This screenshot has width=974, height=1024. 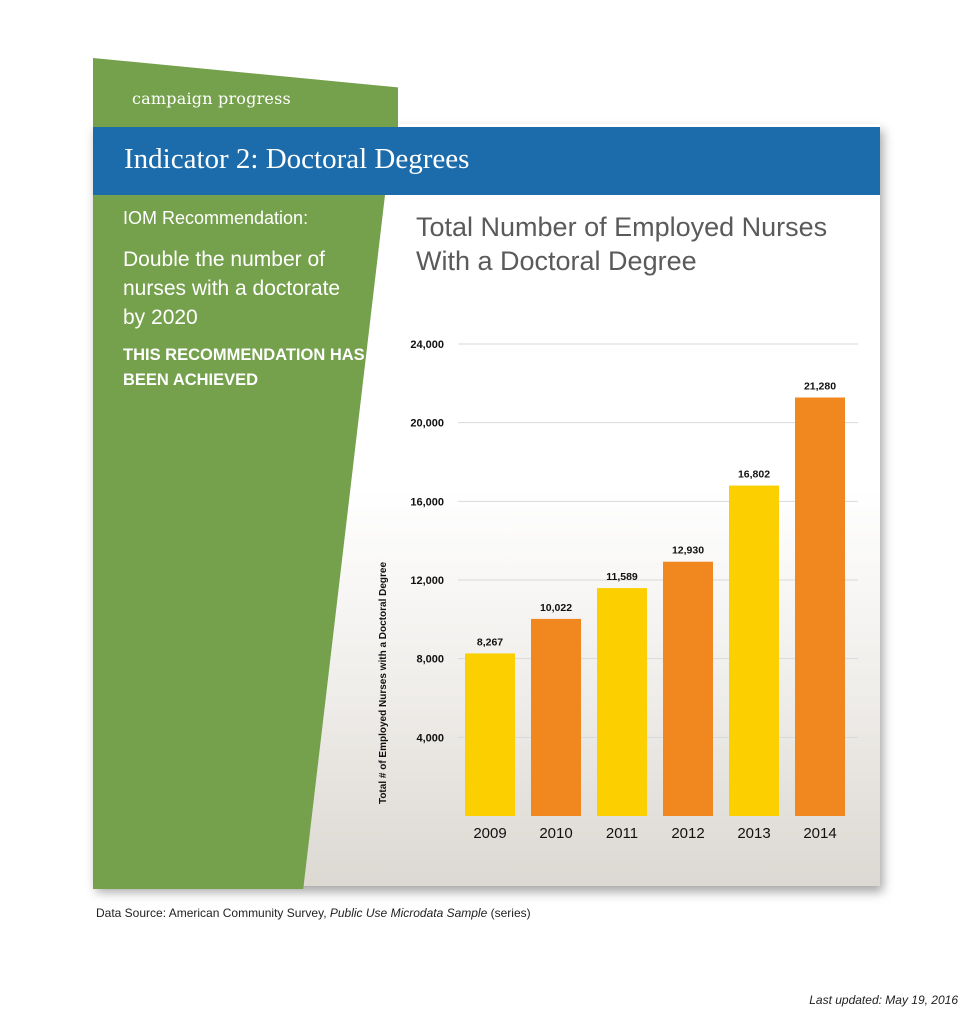 I want to click on y-tick-label: 16,000, so click(x=427, y=502).